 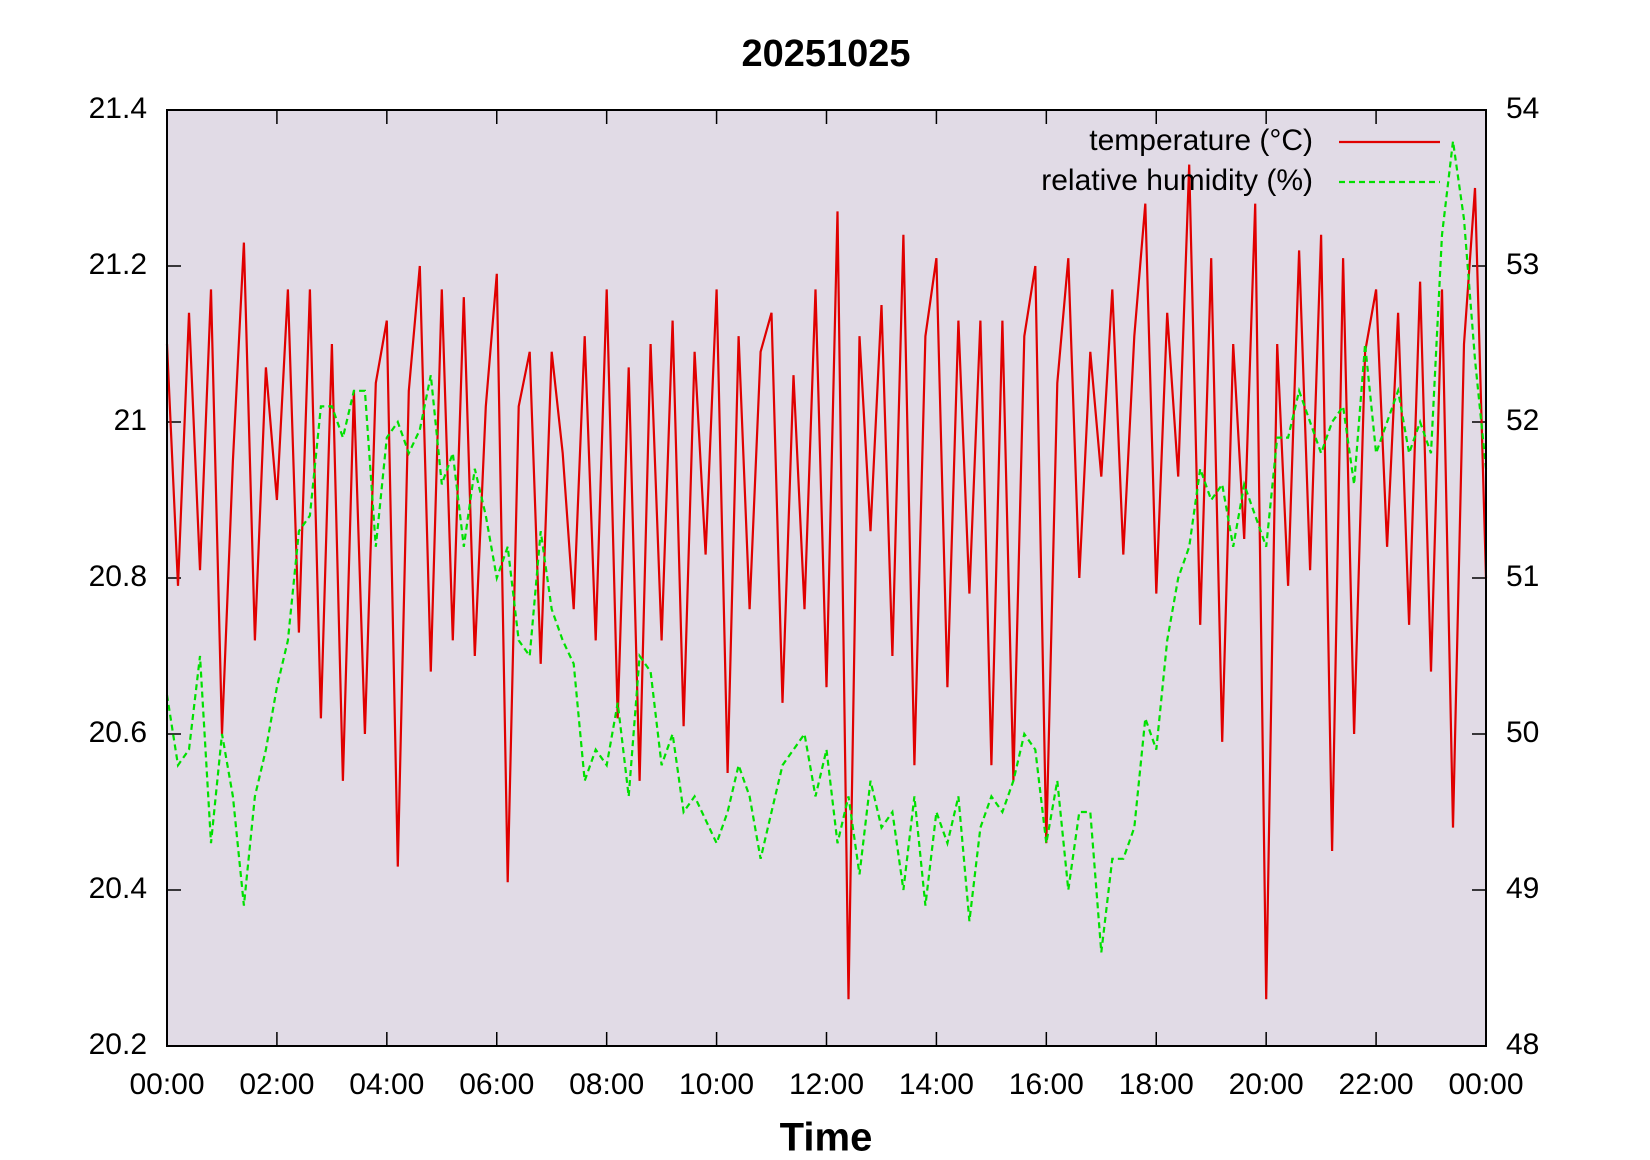 What do you see at coordinates (118, 732) in the screenshot?
I see `y-tick-label: 20.6` at bounding box center [118, 732].